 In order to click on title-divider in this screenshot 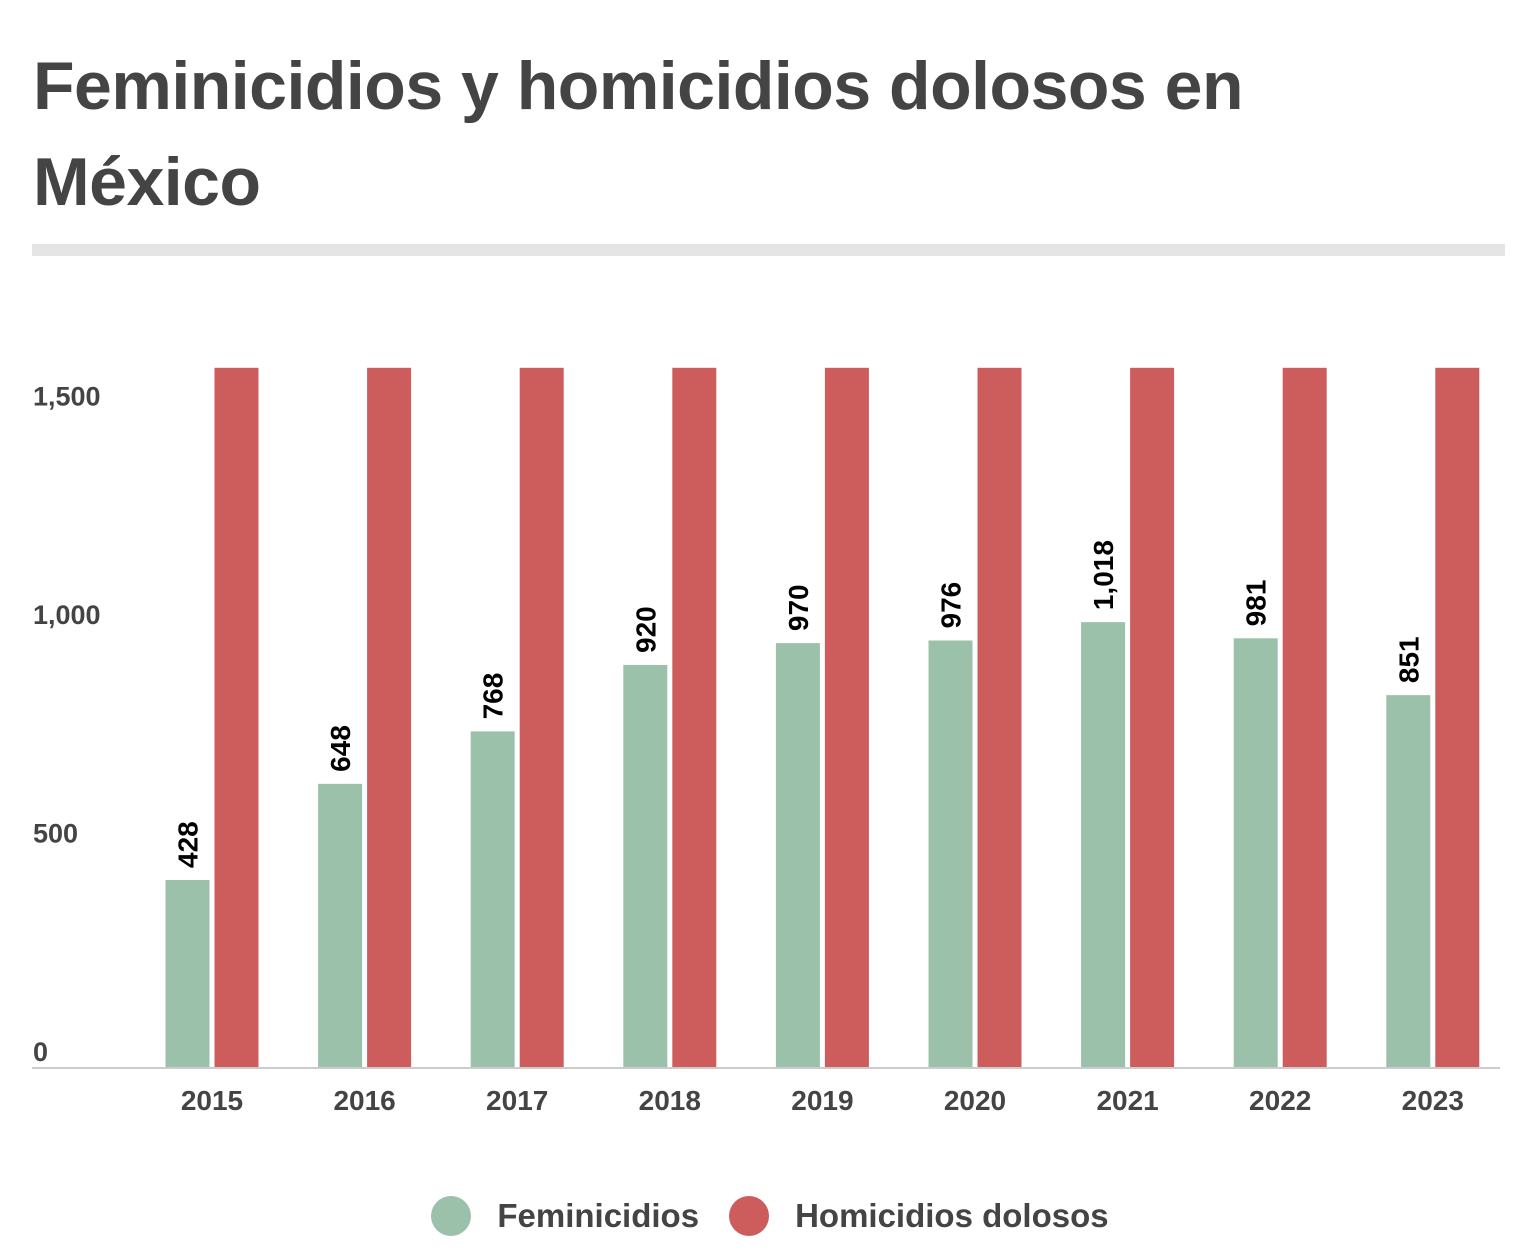, I will do `click(768, 250)`.